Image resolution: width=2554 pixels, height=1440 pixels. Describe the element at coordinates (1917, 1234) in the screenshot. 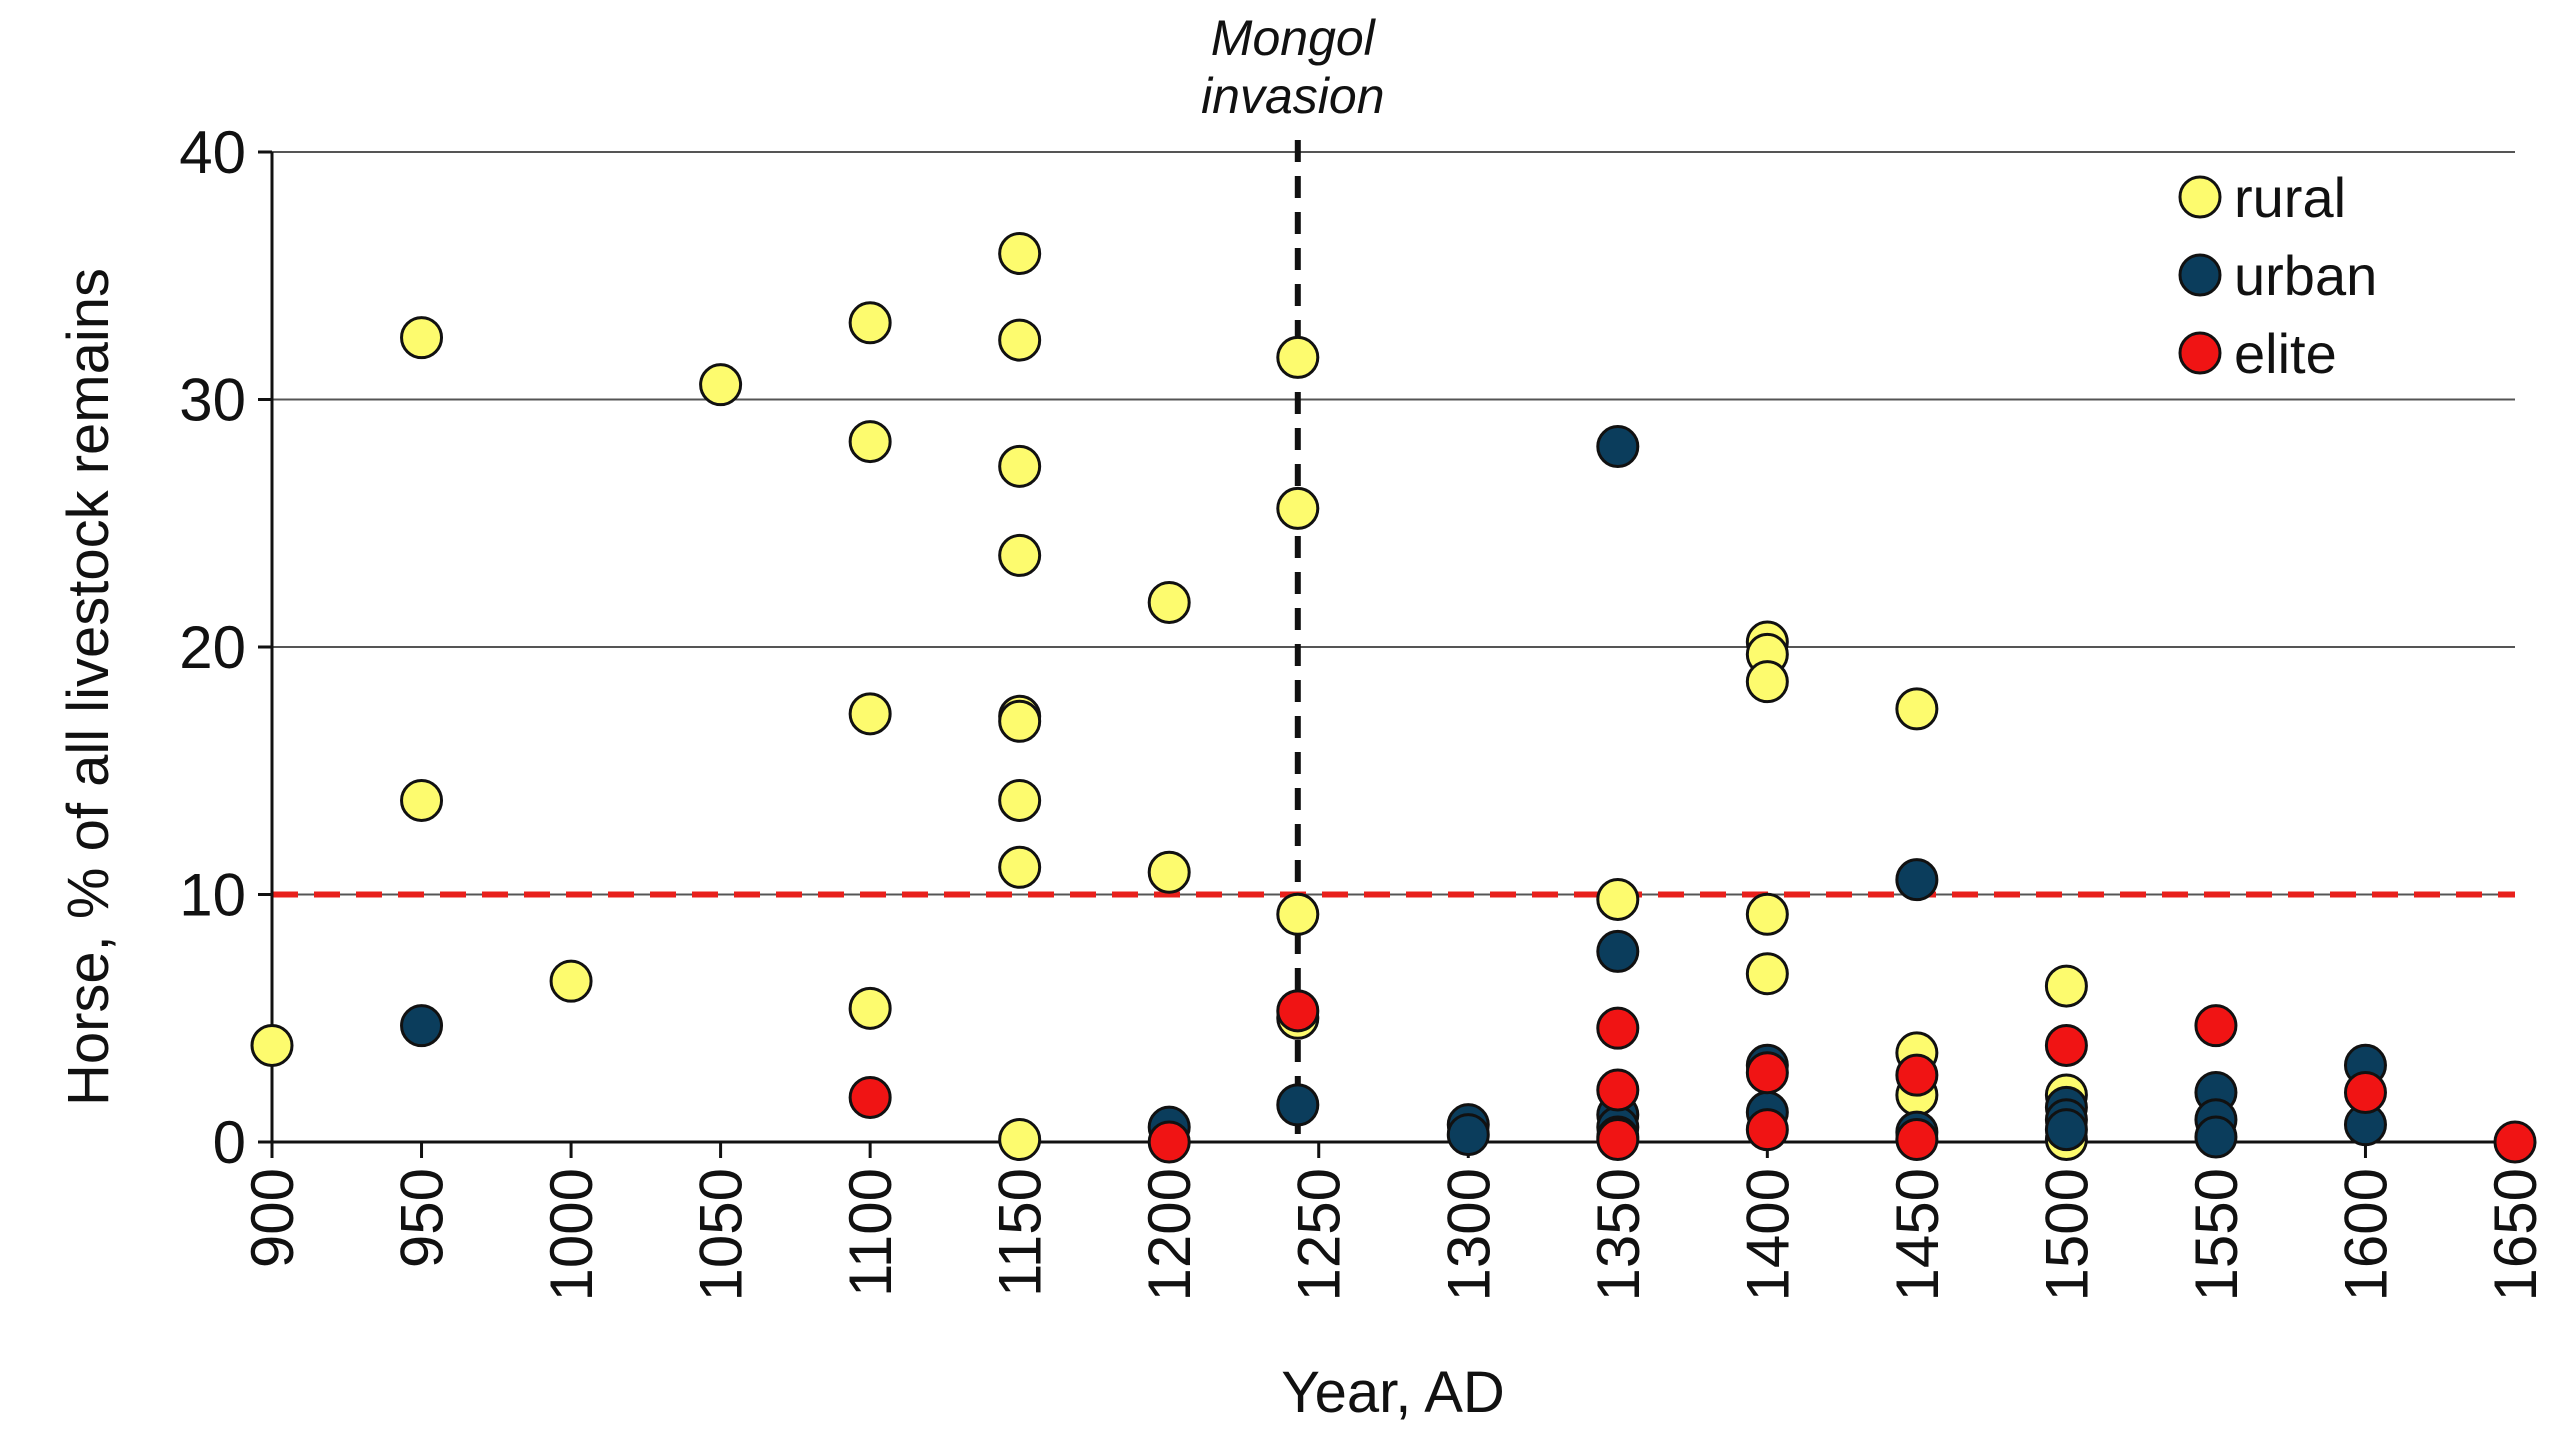

I see `x-tick-label-1450: 1450` at that location.